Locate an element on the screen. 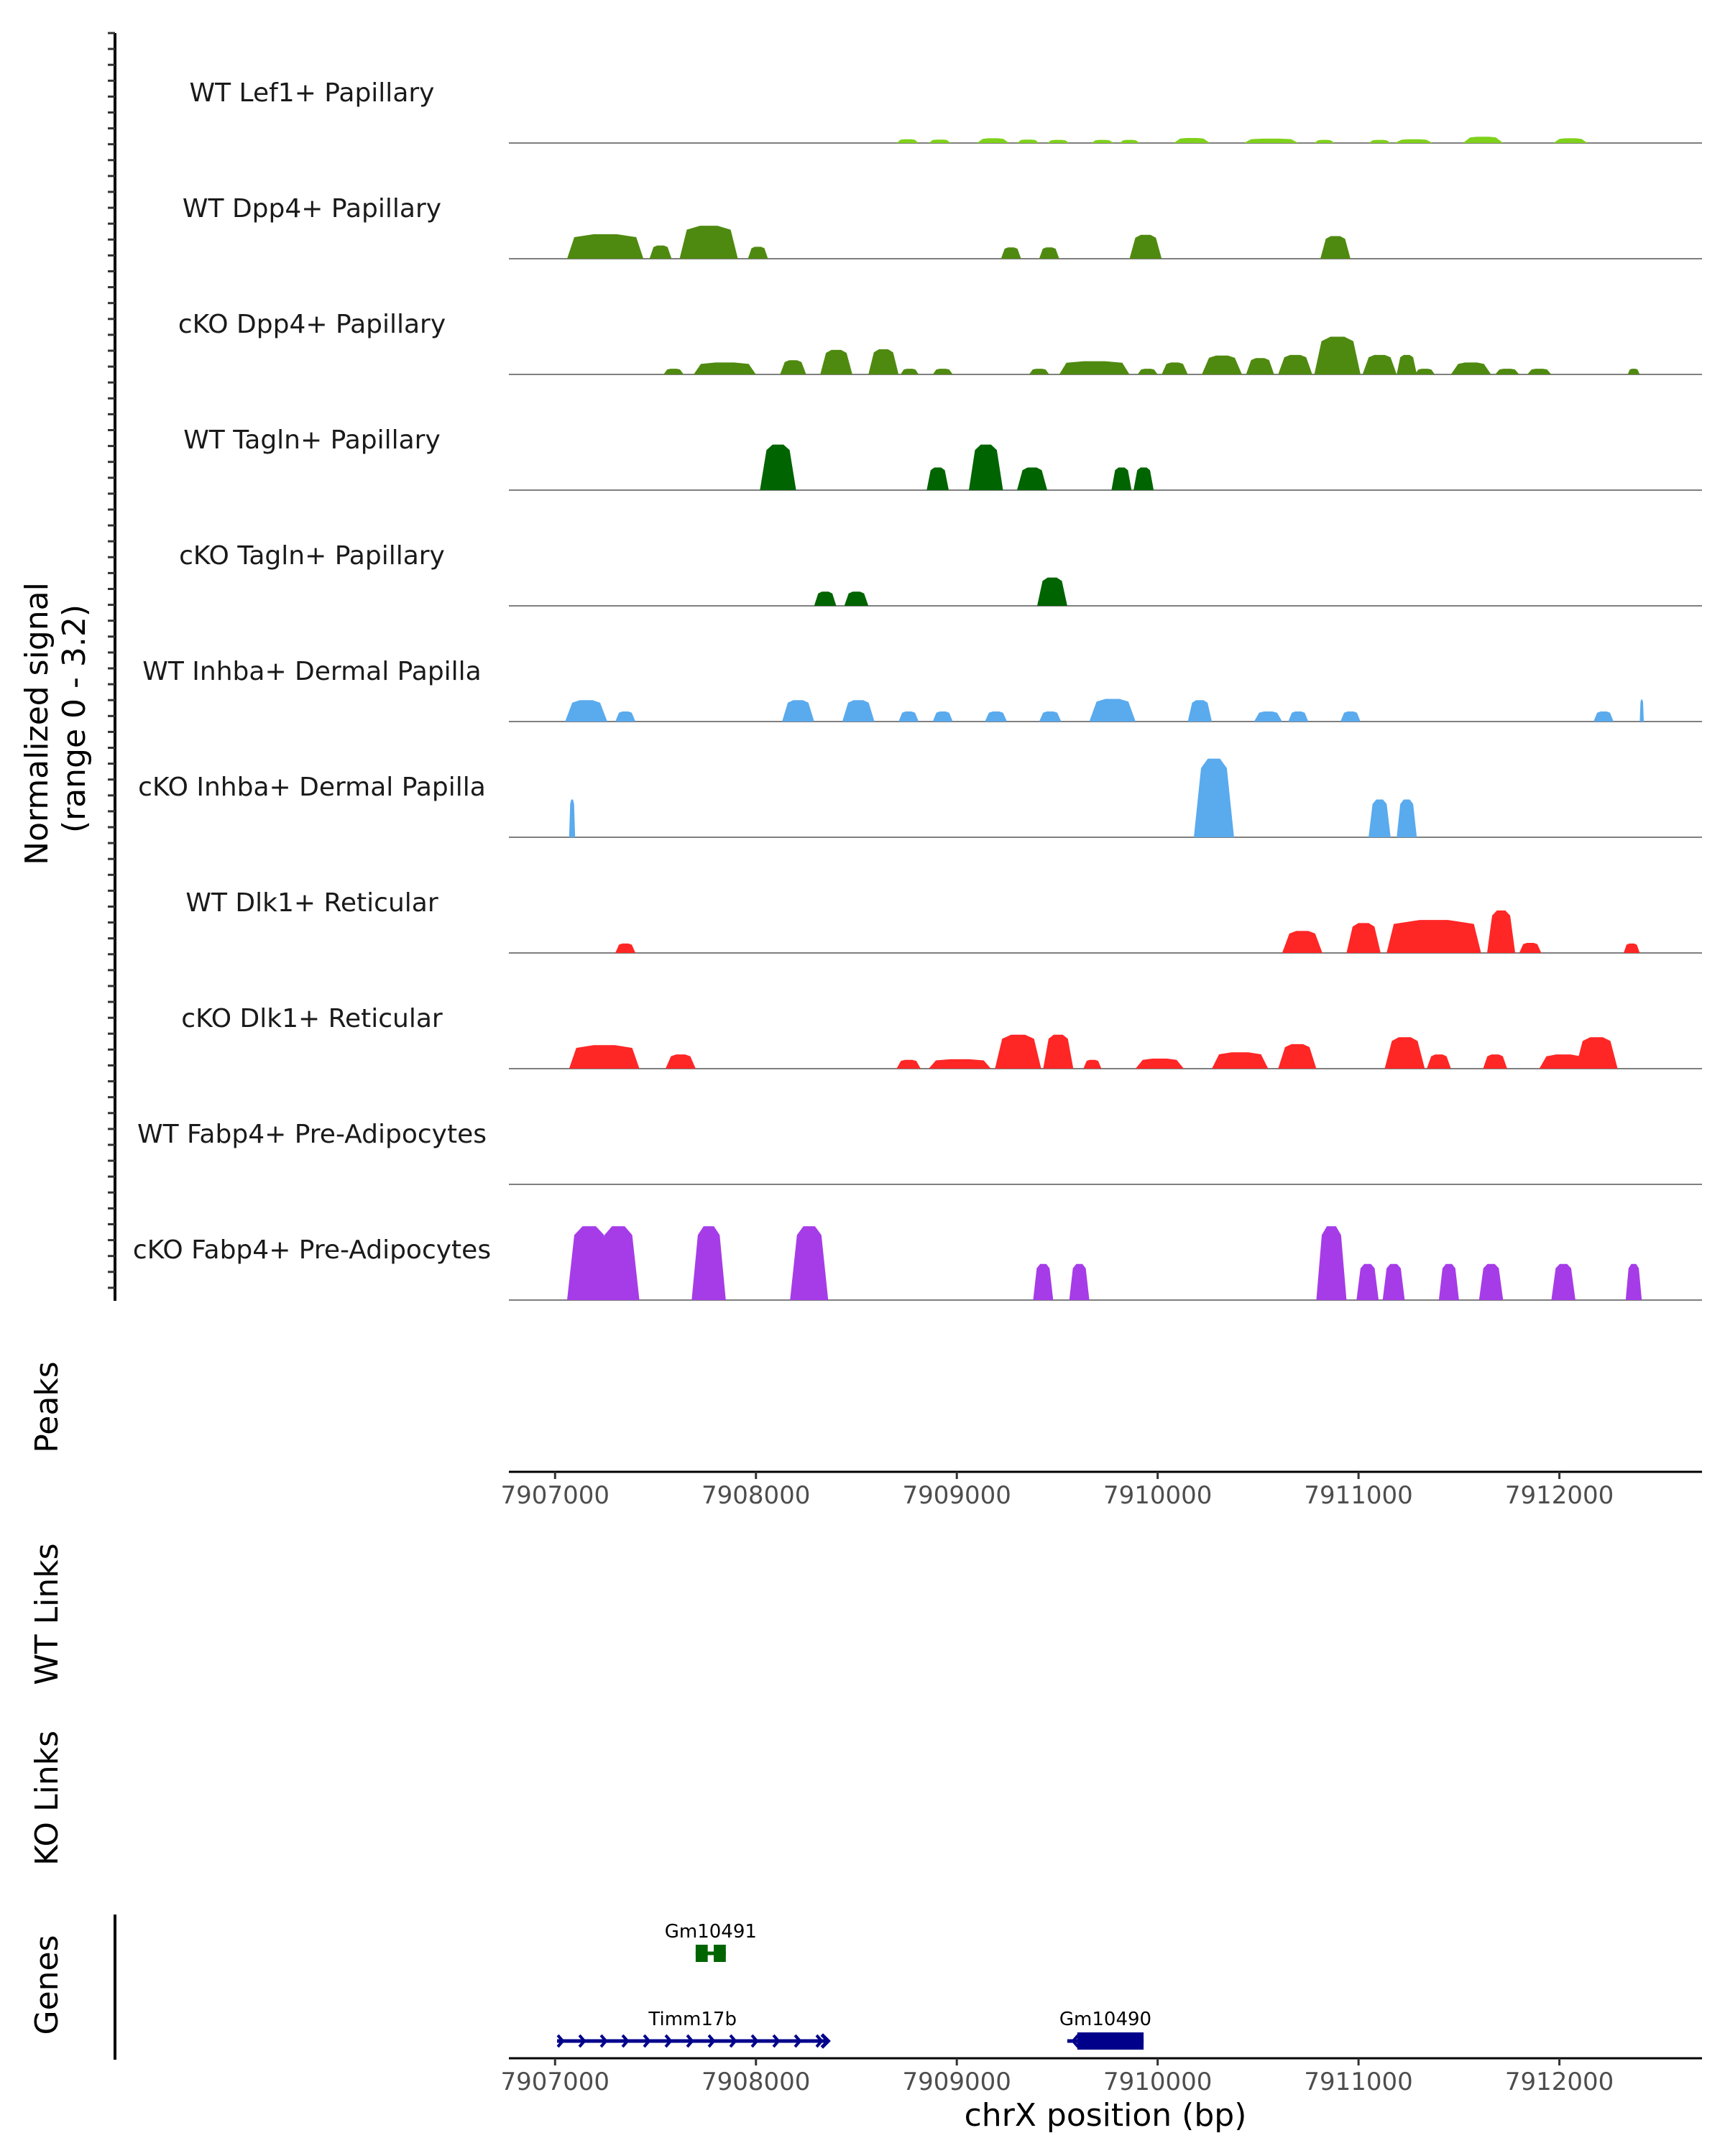 Image resolution: width=1725 pixels, height=2156 pixels. x-tick-label: 7909000 is located at coordinates (956, 1495).